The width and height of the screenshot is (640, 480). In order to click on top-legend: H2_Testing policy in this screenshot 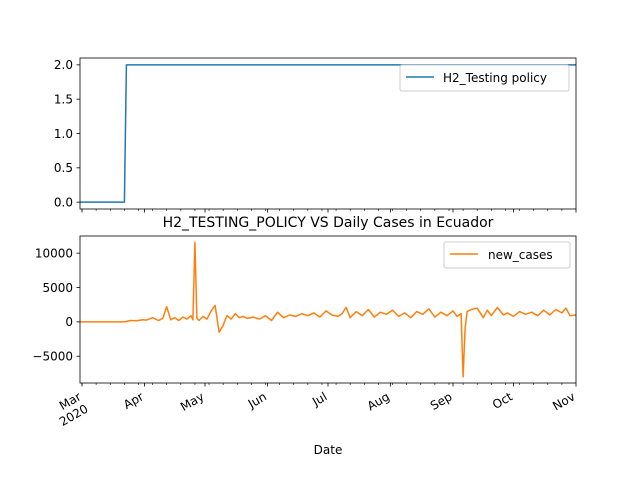, I will do `click(484, 78)`.